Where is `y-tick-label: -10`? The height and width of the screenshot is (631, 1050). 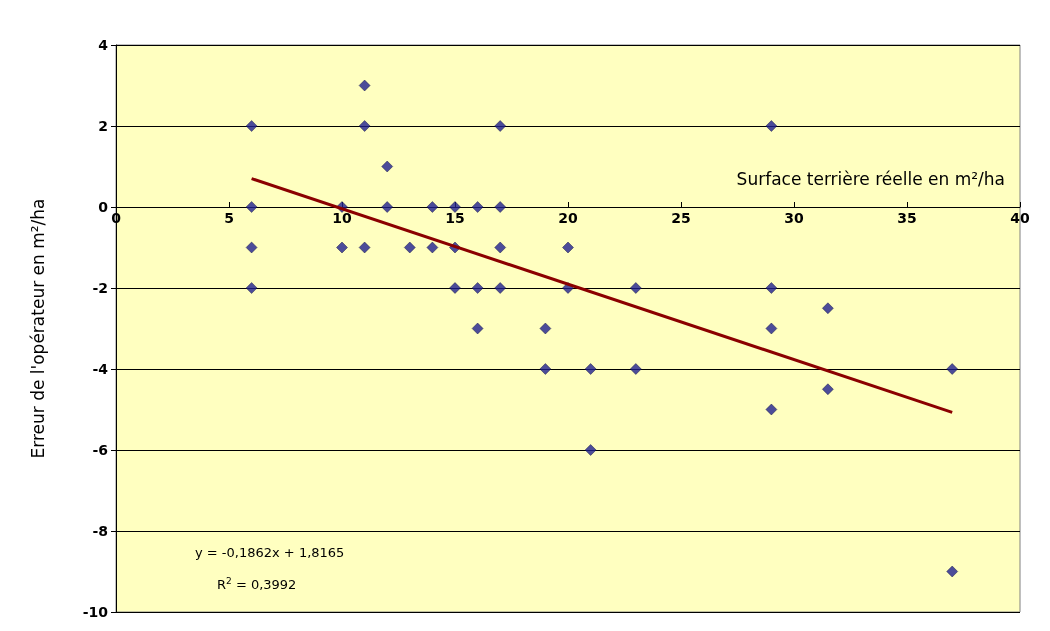 y-tick-label: -10 is located at coordinates (95, 612).